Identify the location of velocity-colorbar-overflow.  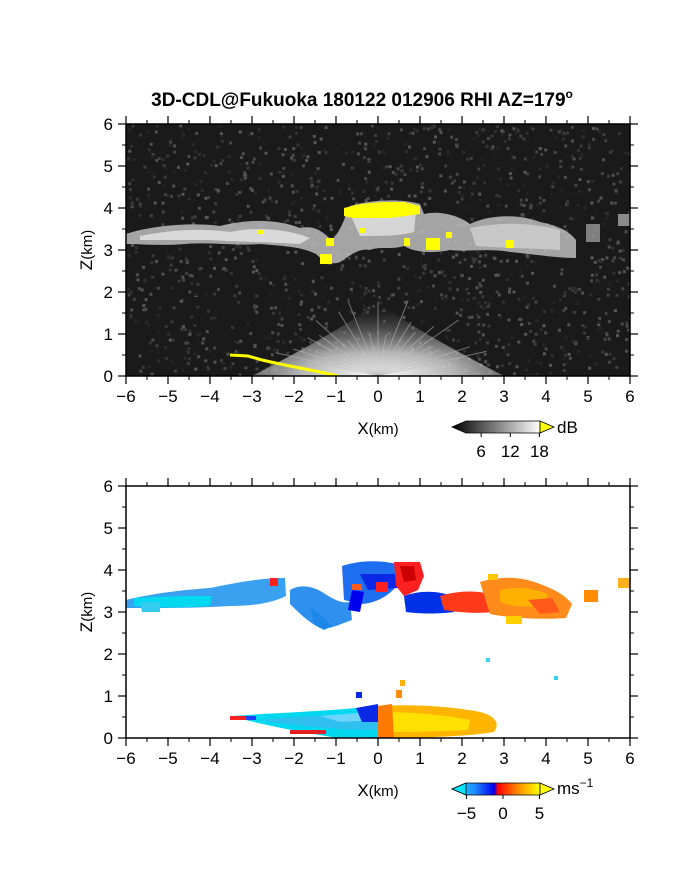
(547, 789).